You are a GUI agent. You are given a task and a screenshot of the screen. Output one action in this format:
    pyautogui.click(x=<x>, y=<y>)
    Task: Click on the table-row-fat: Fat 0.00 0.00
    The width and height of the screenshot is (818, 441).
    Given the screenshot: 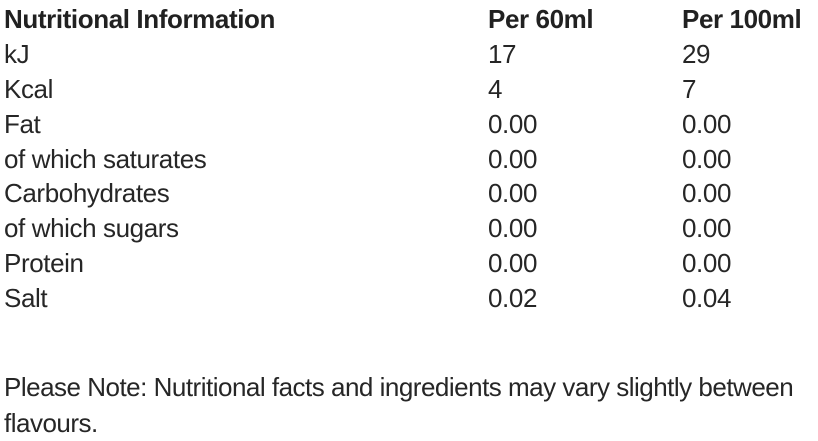 What is the action you would take?
    pyautogui.click(x=409, y=124)
    